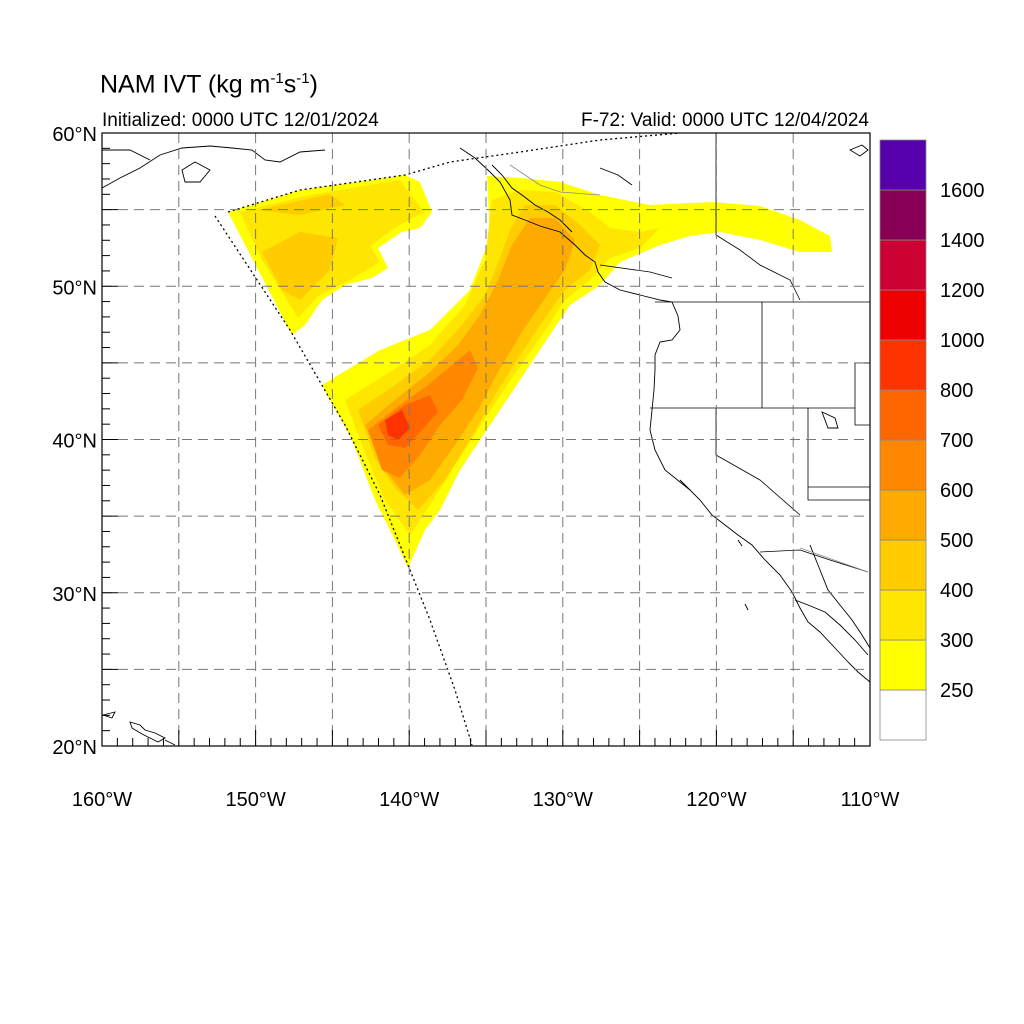 The image size is (1024, 1024). What do you see at coordinates (932, 440) in the screenshot?
I see `colorbar: 250 300 400 500 600 700 800 1000 1200 1400 1600` at bounding box center [932, 440].